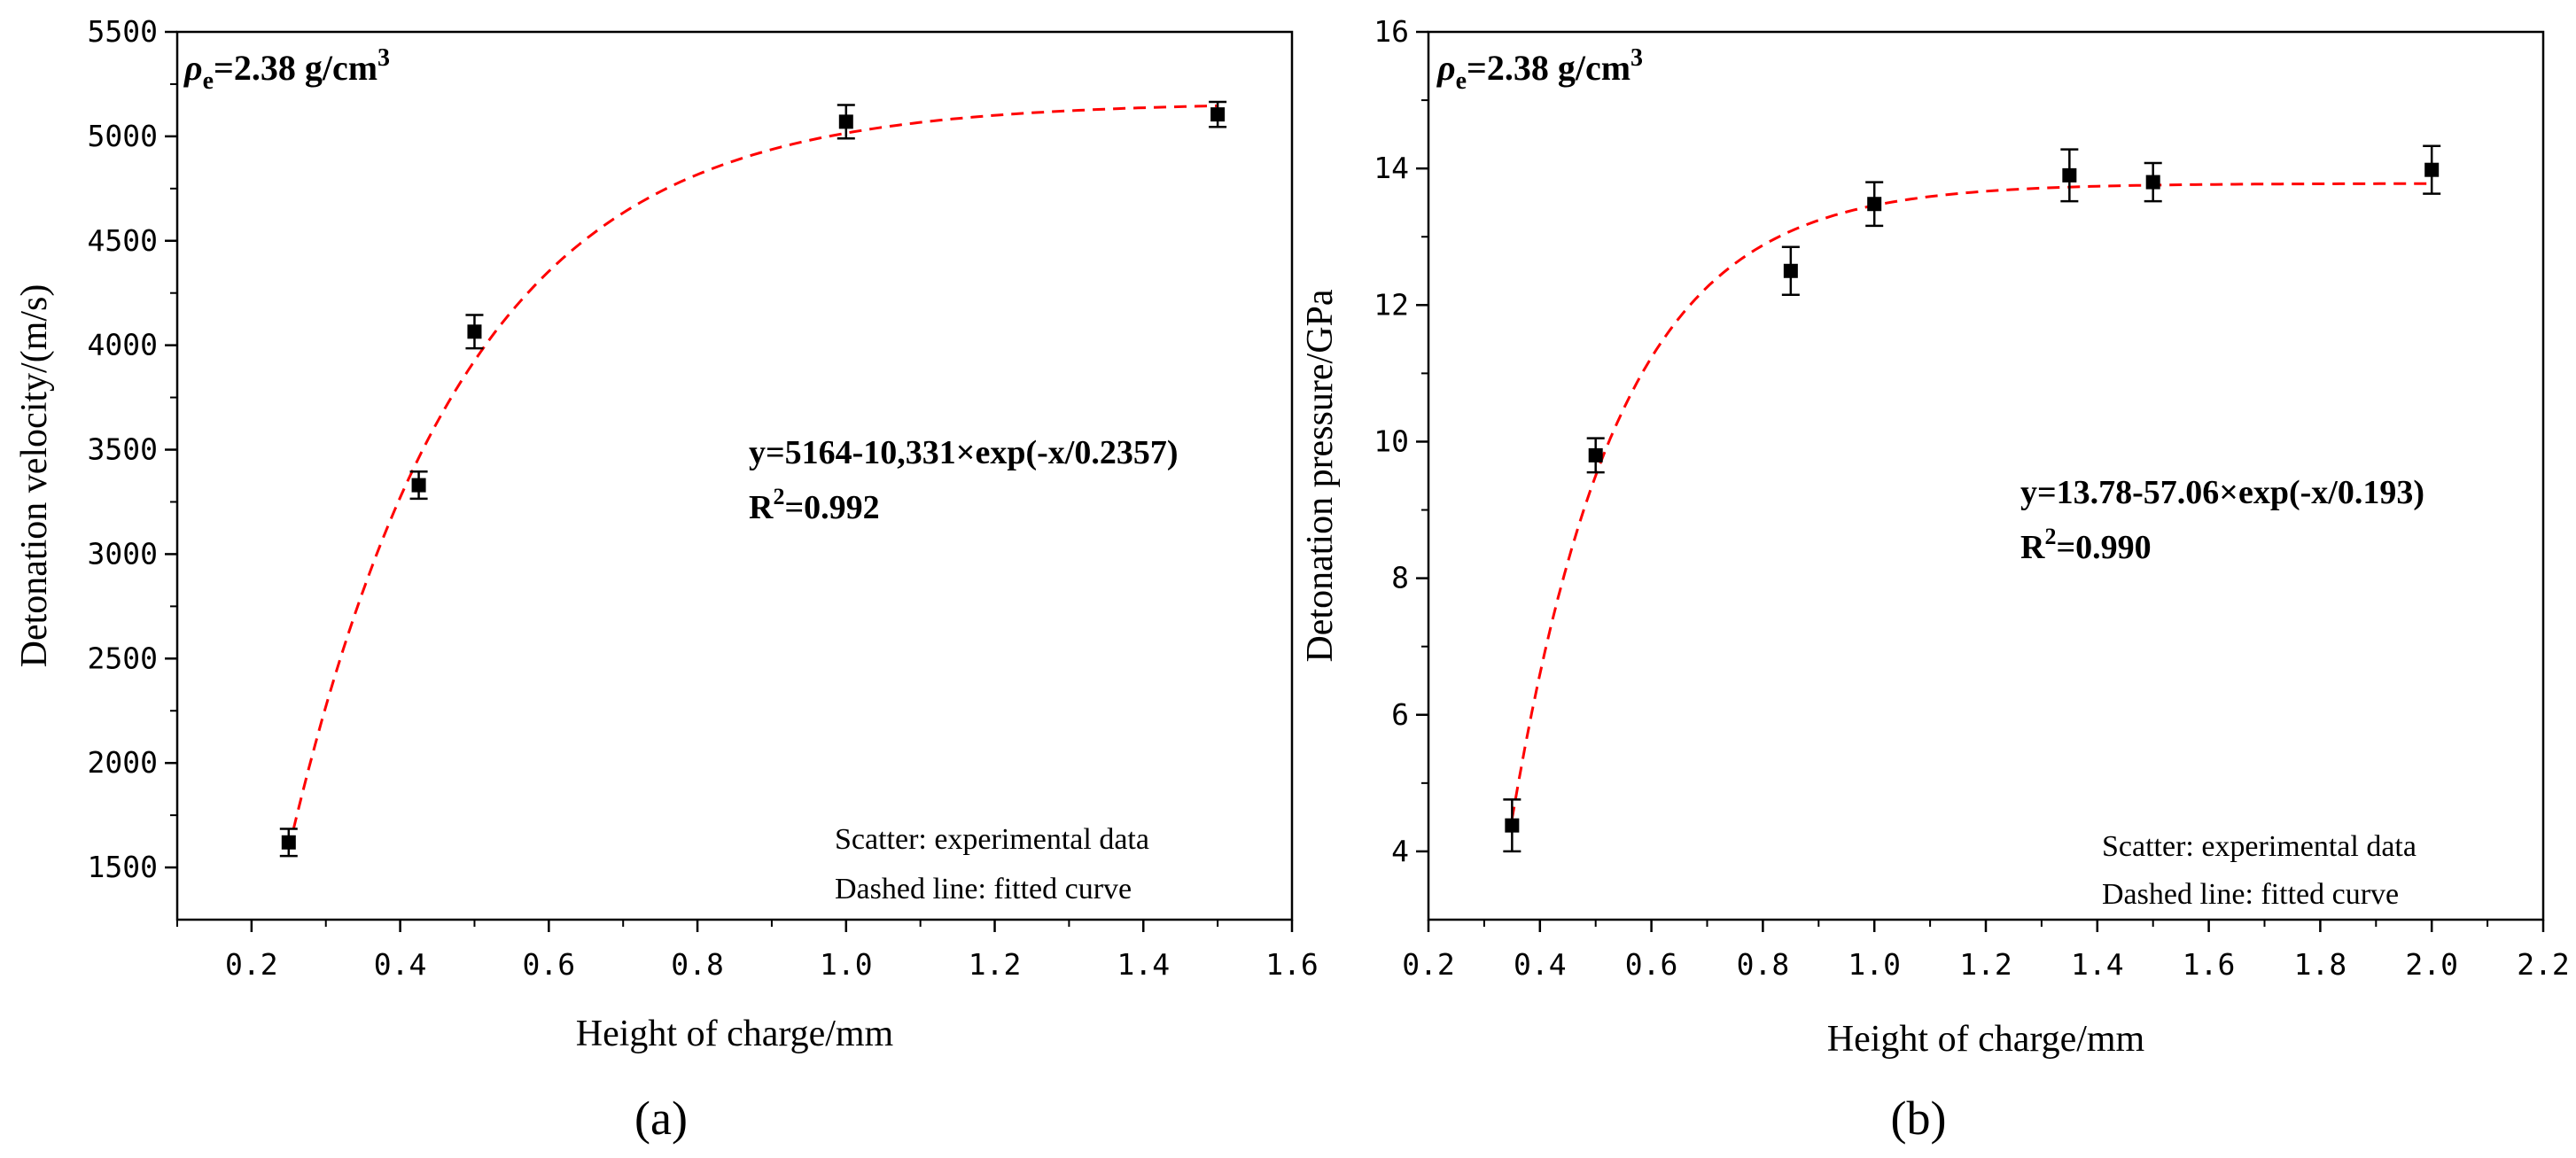  I want to click on y-tick-label: 1500, so click(123, 867).